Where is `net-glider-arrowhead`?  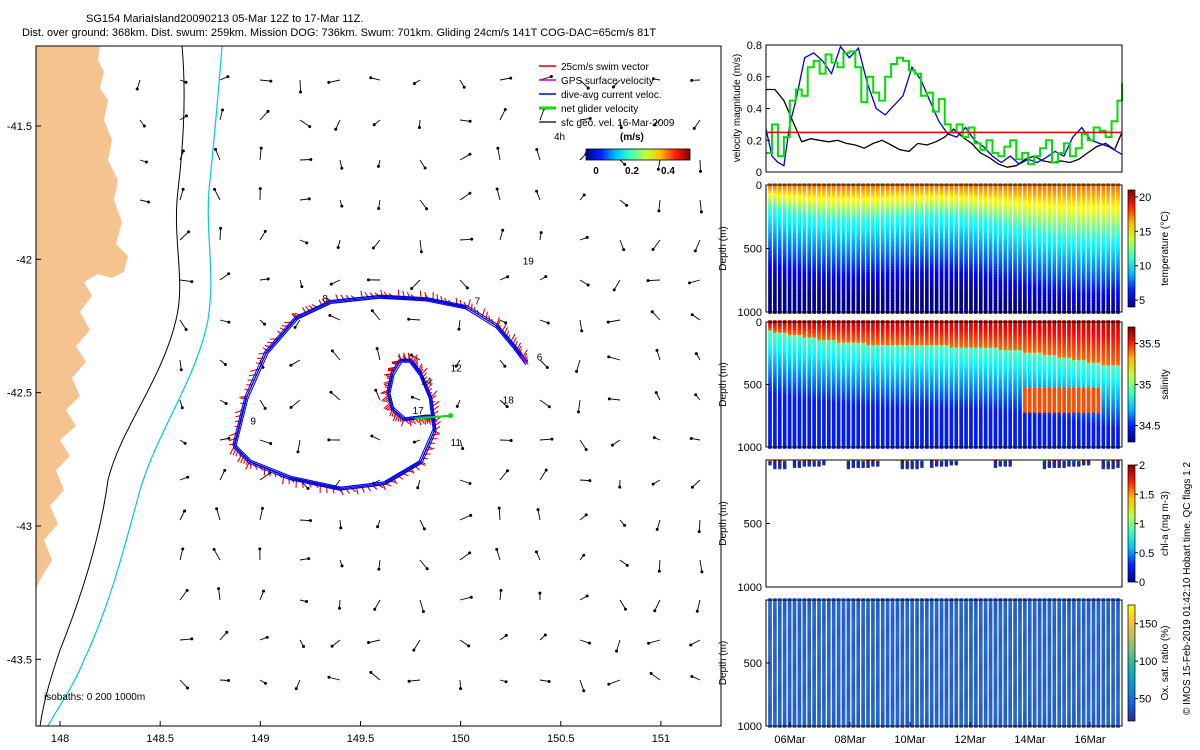 net-glider-arrowhead is located at coordinates (451, 416).